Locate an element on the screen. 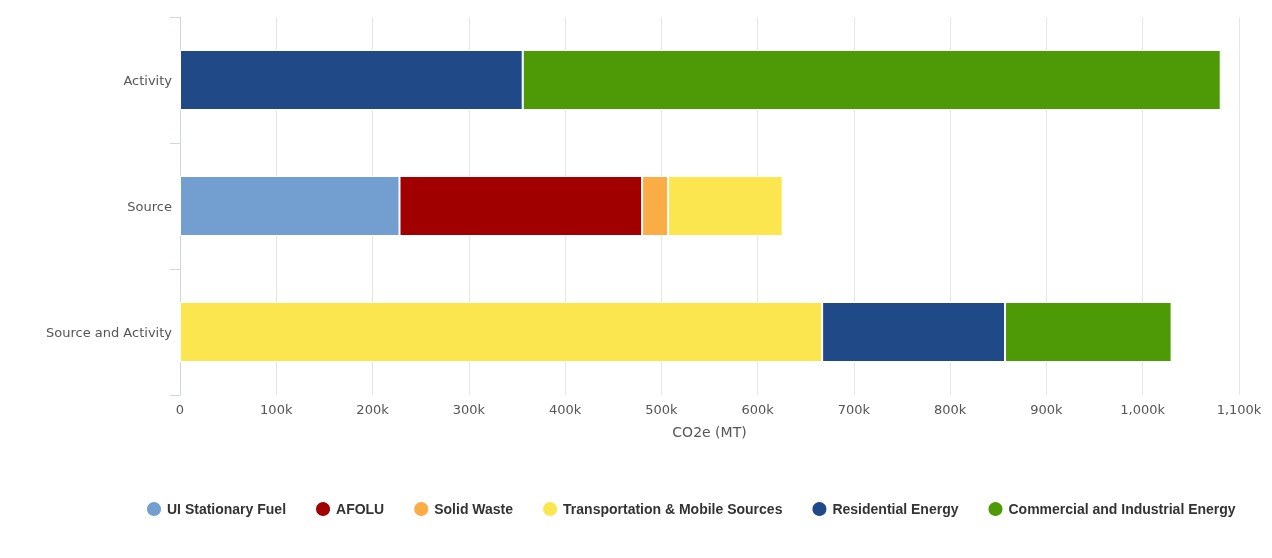 This screenshot has height=558, width=1272. x-tick-label: 100k is located at coordinates (276, 409).